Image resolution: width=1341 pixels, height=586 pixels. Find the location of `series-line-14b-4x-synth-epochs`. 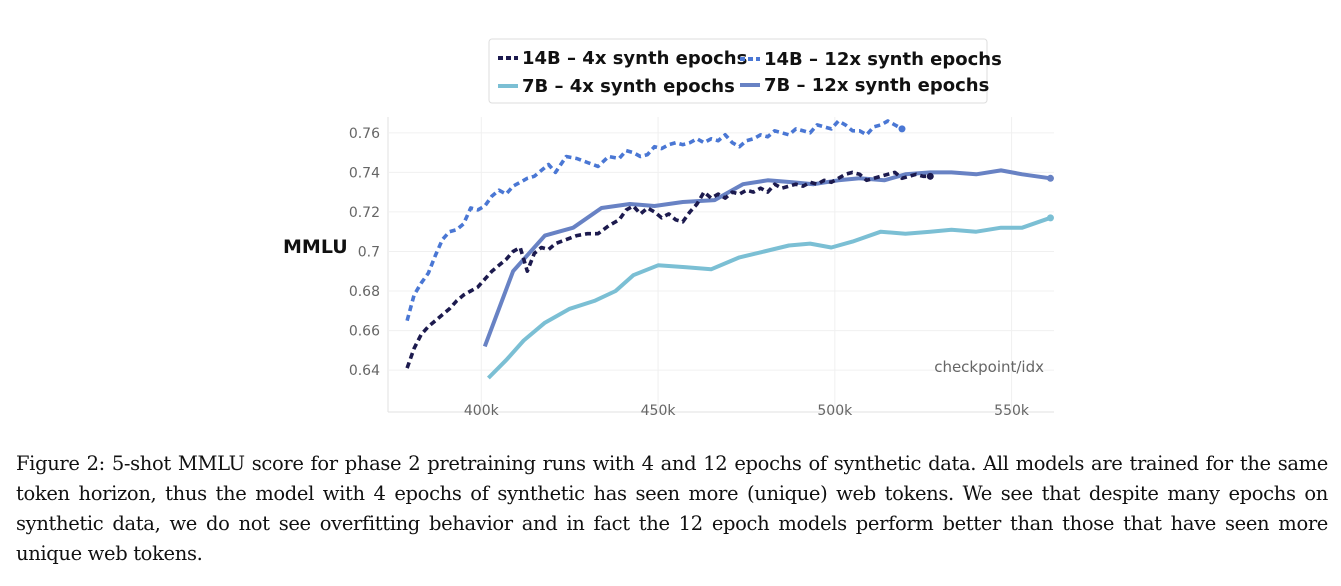

series-line-14b-4x-synth-epochs is located at coordinates (668, 269).